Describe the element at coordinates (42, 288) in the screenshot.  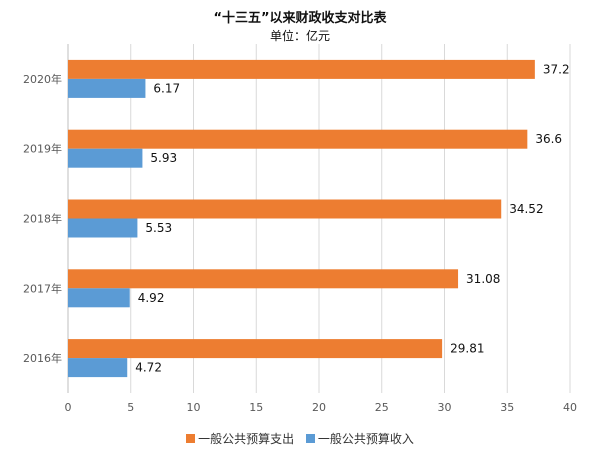
I see `y-tick-label: 2017年` at that location.